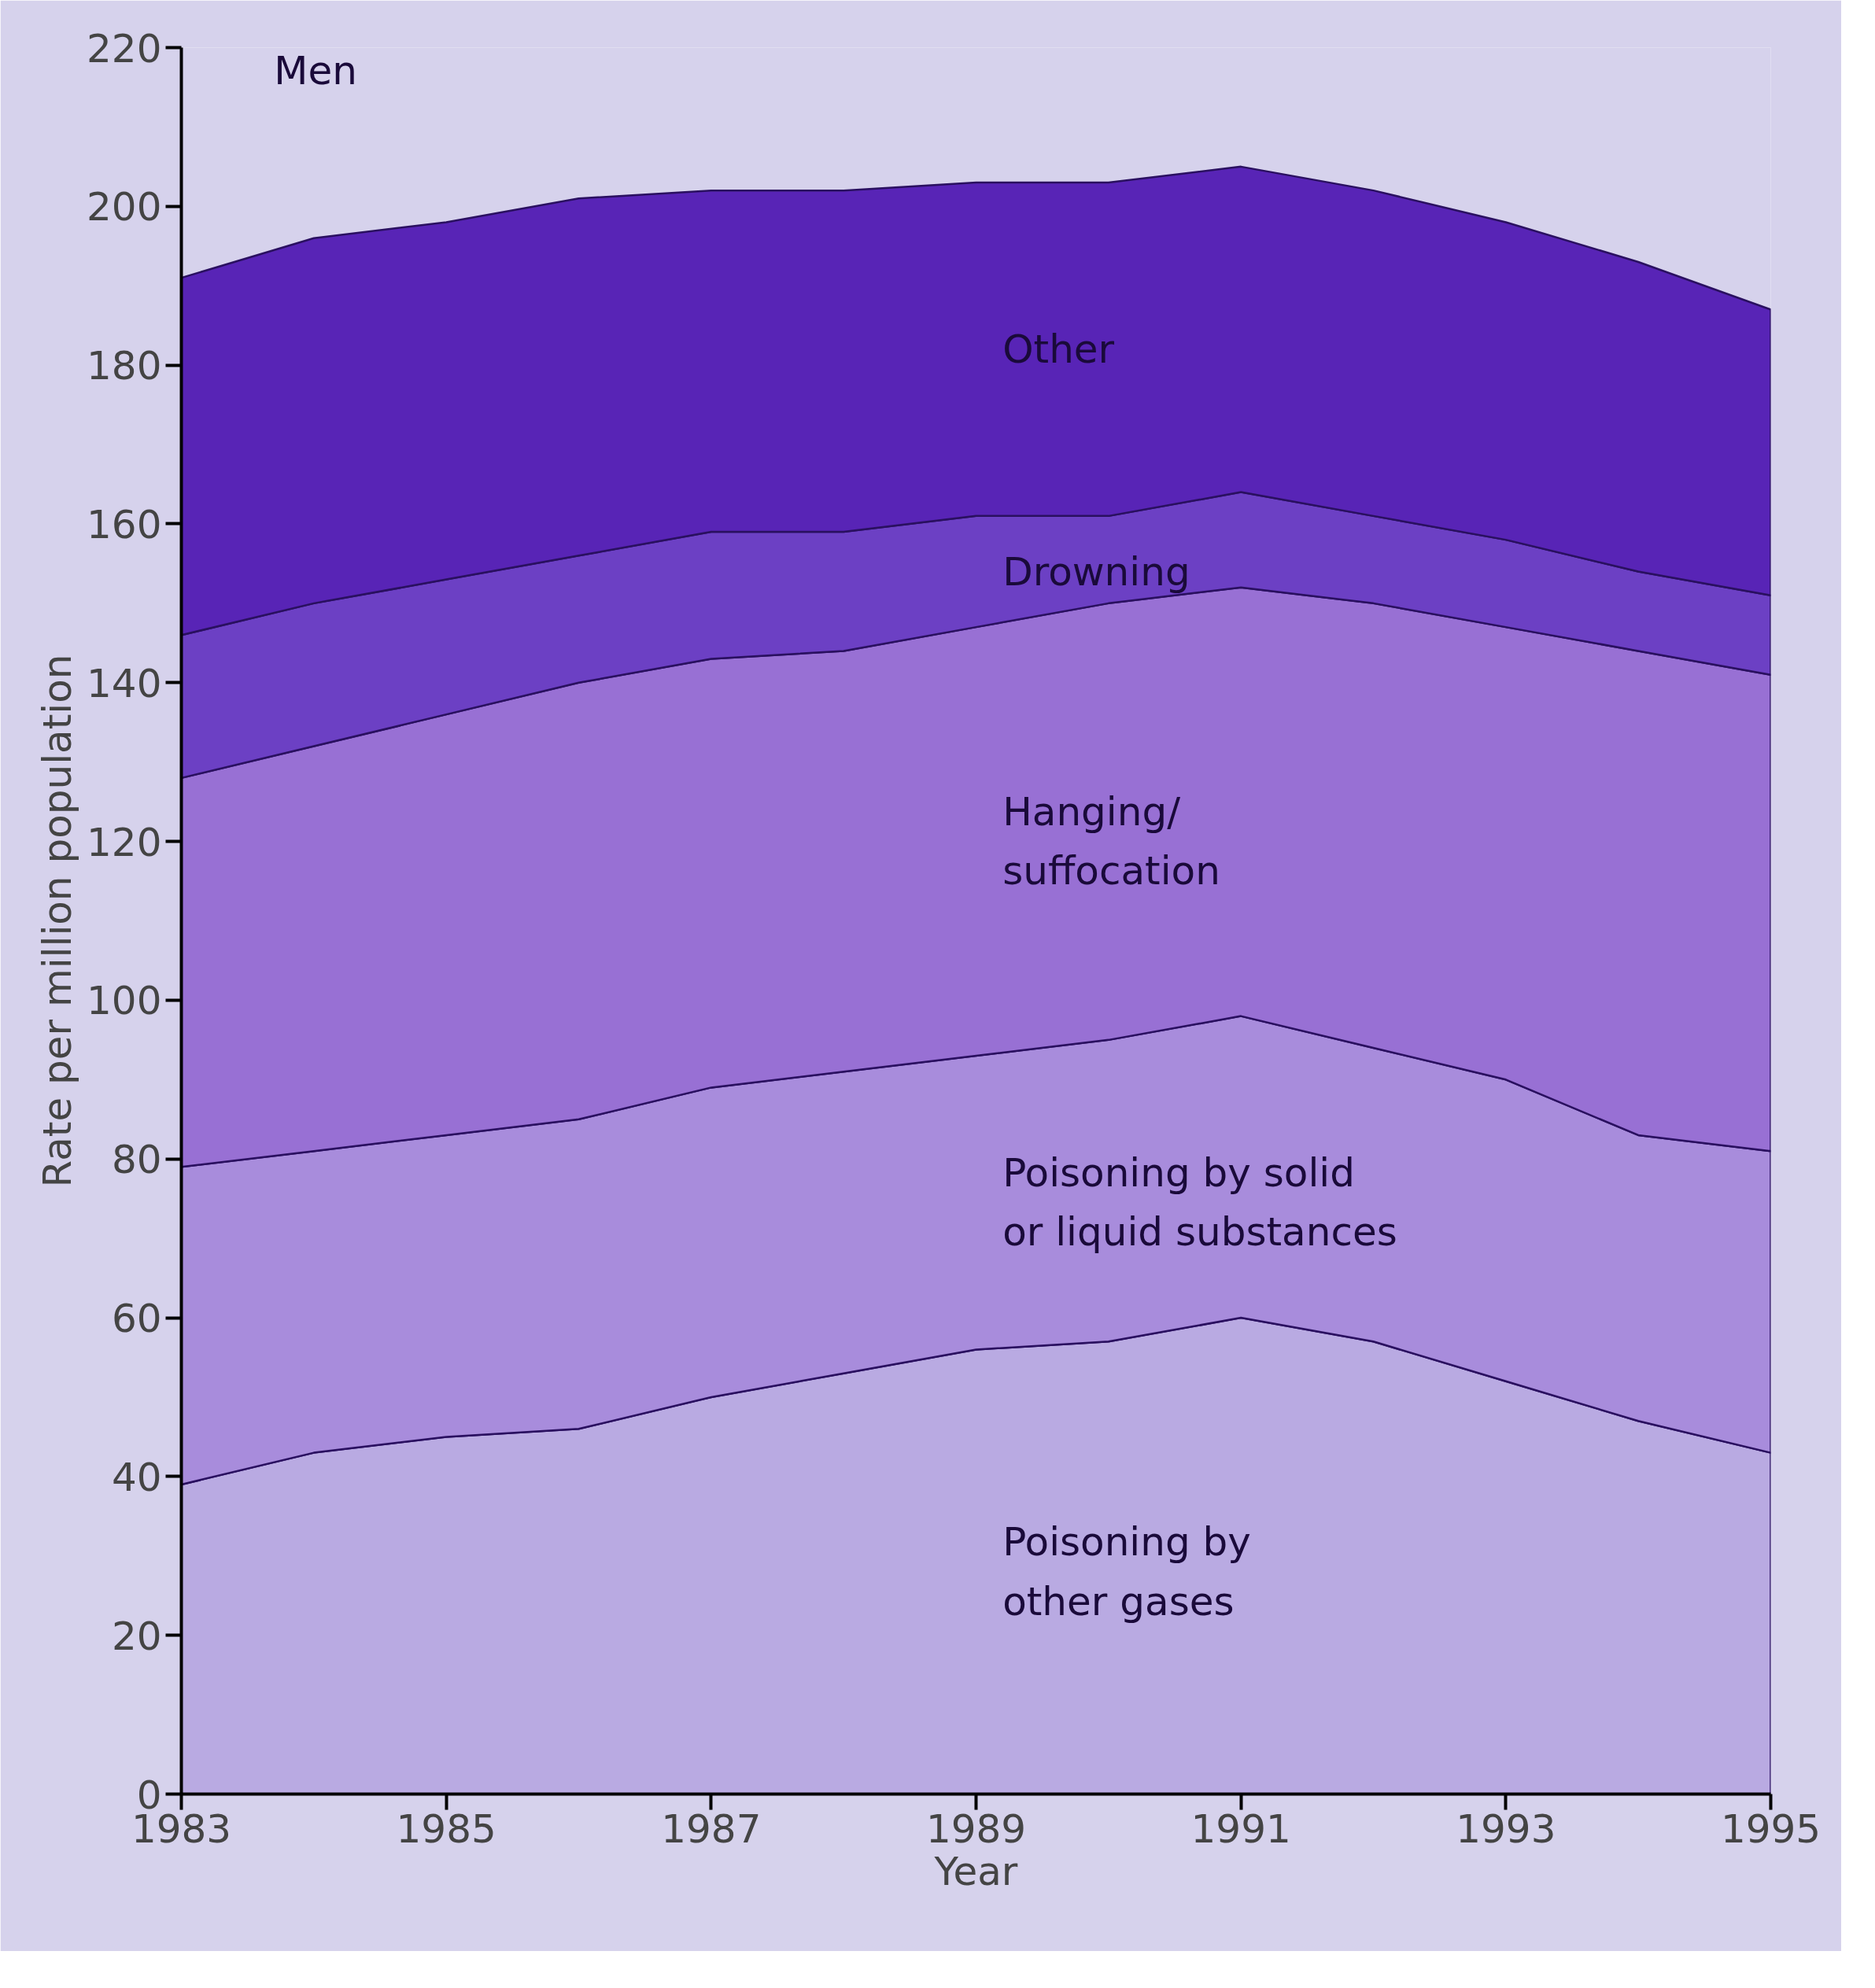 The height and width of the screenshot is (1988, 1875). What do you see at coordinates (125, 207) in the screenshot?
I see `y-tick-label: 200` at bounding box center [125, 207].